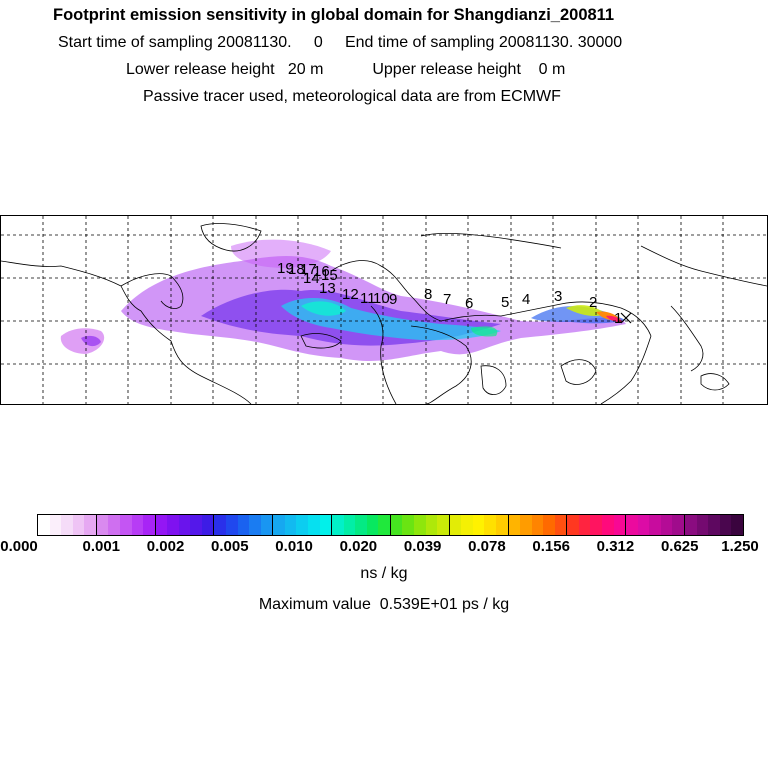 The image size is (768, 768). What do you see at coordinates (285, 268) in the screenshot?
I see `day-label: 19` at bounding box center [285, 268].